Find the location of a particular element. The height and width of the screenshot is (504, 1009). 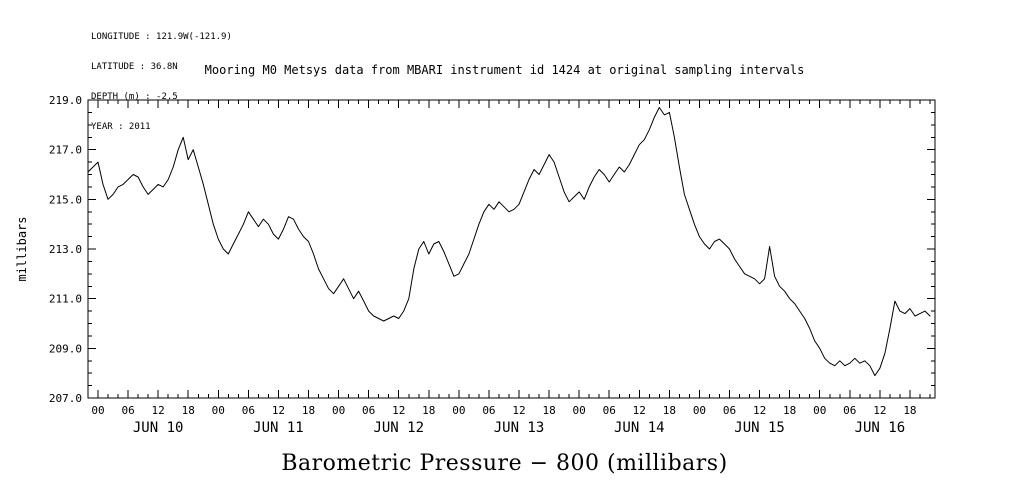

meta-depth: DEPTH (m) : -2.5 is located at coordinates (134, 97).